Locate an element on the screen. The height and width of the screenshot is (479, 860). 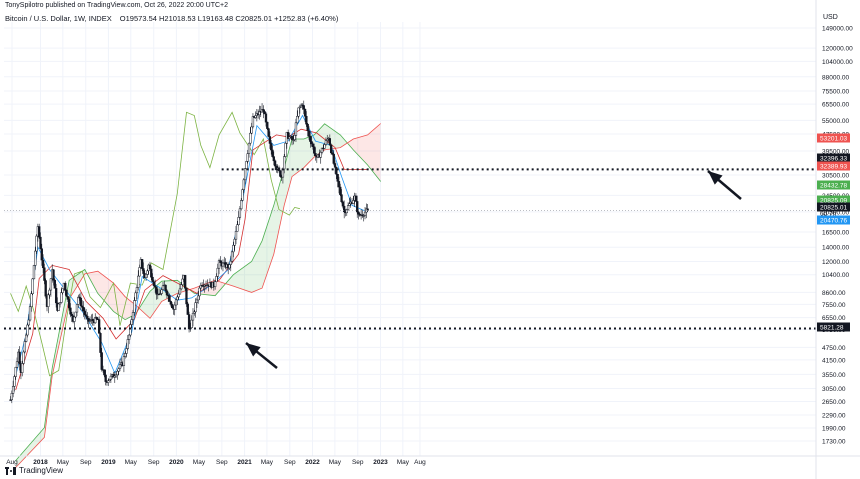
y-tick-label: 65500.00 is located at coordinates (835, 105).